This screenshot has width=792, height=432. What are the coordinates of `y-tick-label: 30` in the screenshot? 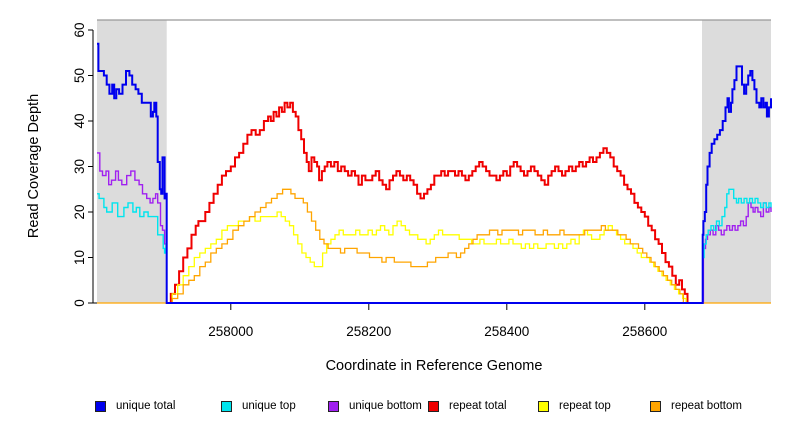 It's located at (79, 166).